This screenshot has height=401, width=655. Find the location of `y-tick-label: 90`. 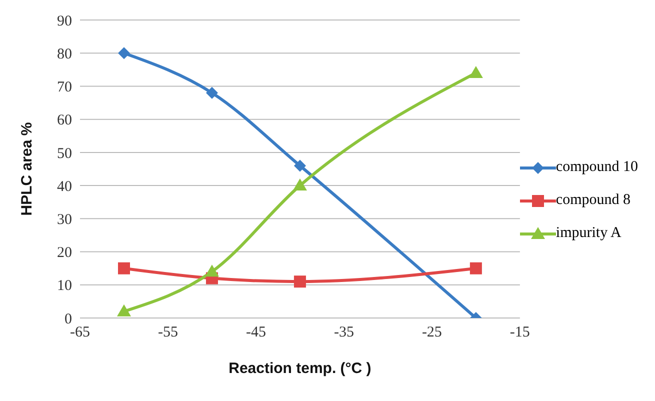

y-tick-label: 90 is located at coordinates (64, 21).